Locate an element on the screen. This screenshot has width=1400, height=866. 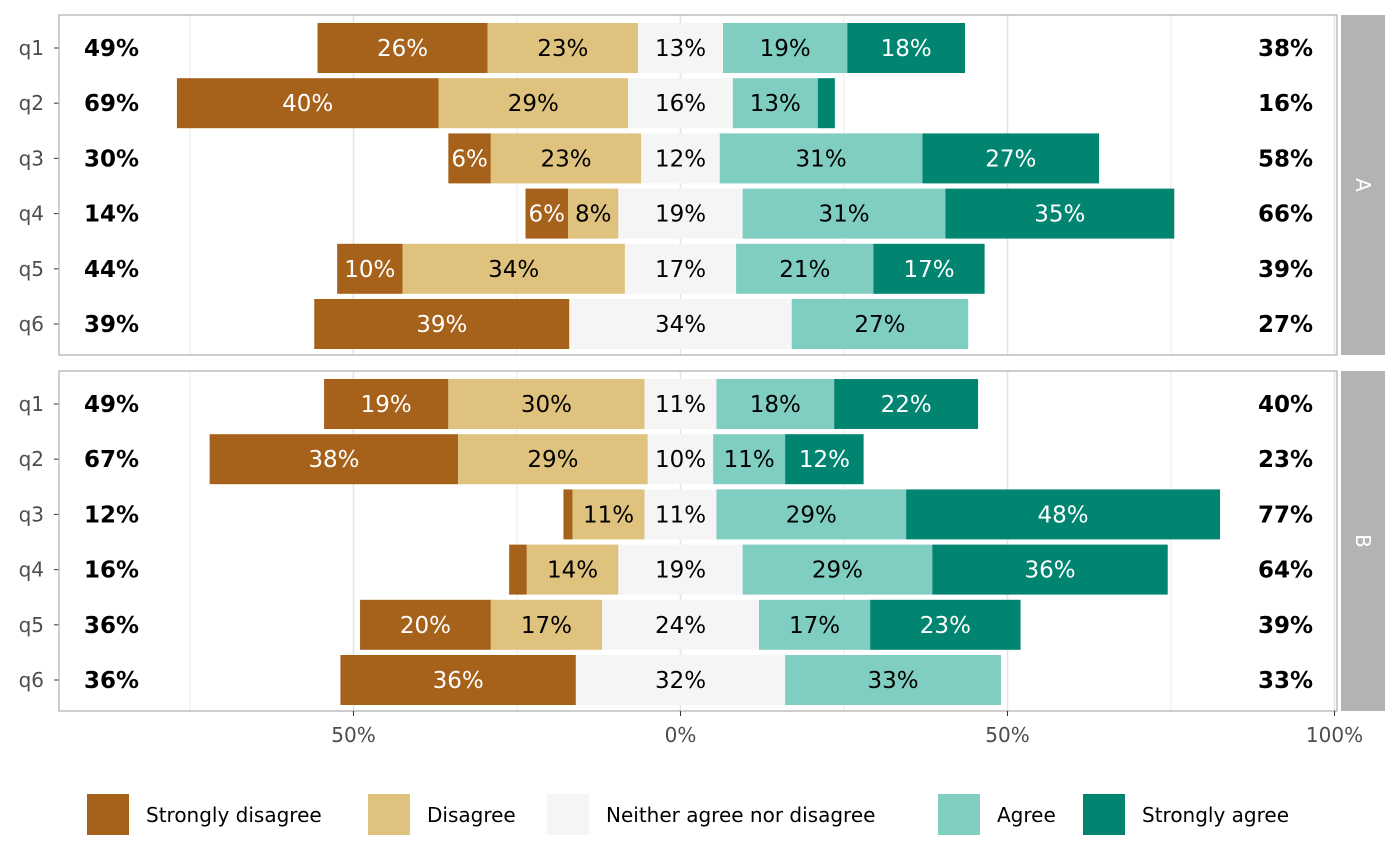
right-total-label: 39% is located at coordinates (1285, 626).